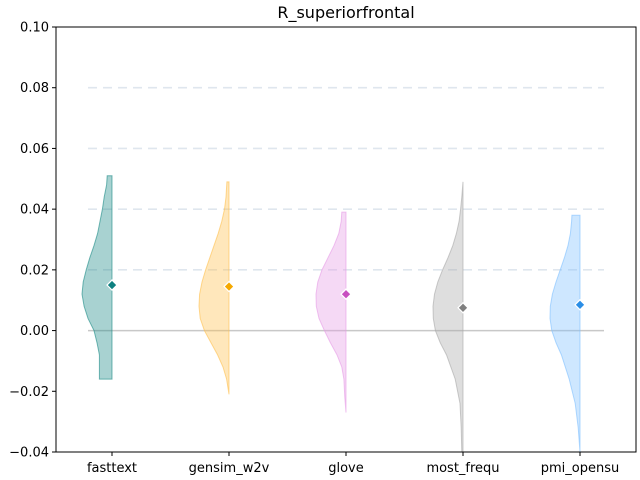 This screenshot has width=640, height=480. Describe the element at coordinates (32, 241) in the screenshot. I see `y-axis: −0.04 −0.02 0.00 0.02 0.04 0.06 0.08 0.10` at that location.